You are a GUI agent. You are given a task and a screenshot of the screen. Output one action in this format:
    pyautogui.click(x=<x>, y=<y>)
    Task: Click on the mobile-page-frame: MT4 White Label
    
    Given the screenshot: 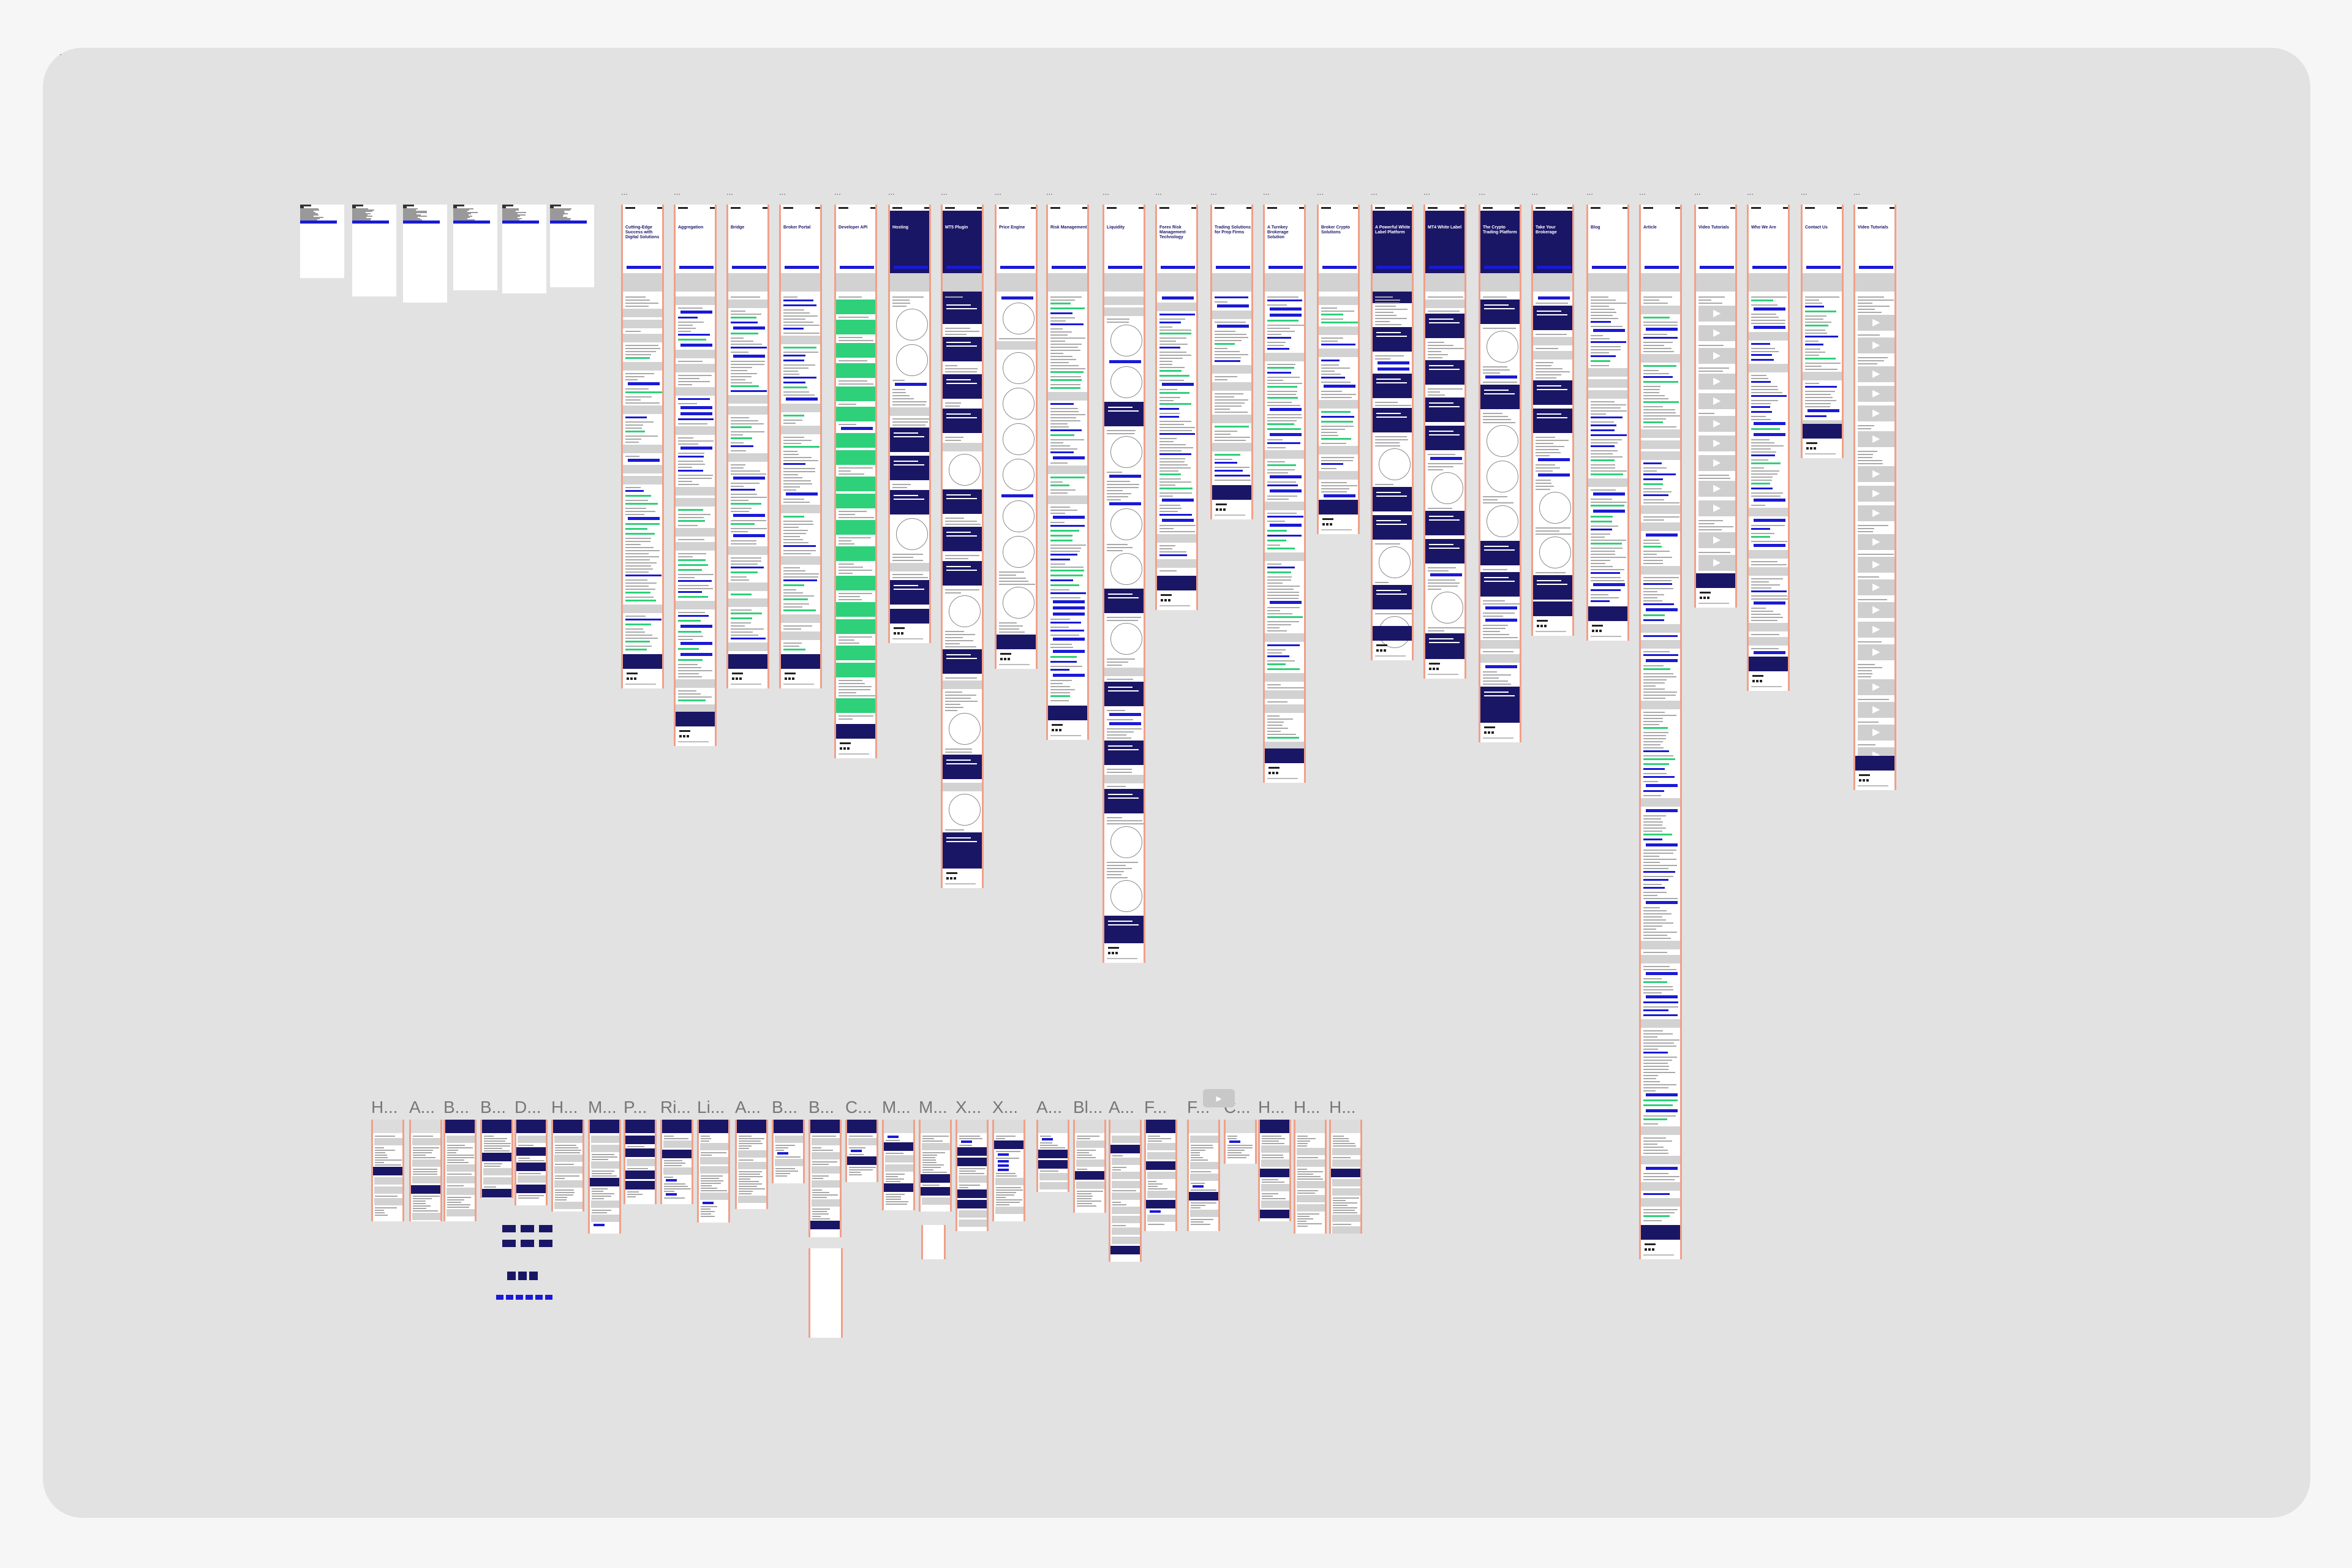 What is the action you would take?
    pyautogui.click(x=1444, y=442)
    